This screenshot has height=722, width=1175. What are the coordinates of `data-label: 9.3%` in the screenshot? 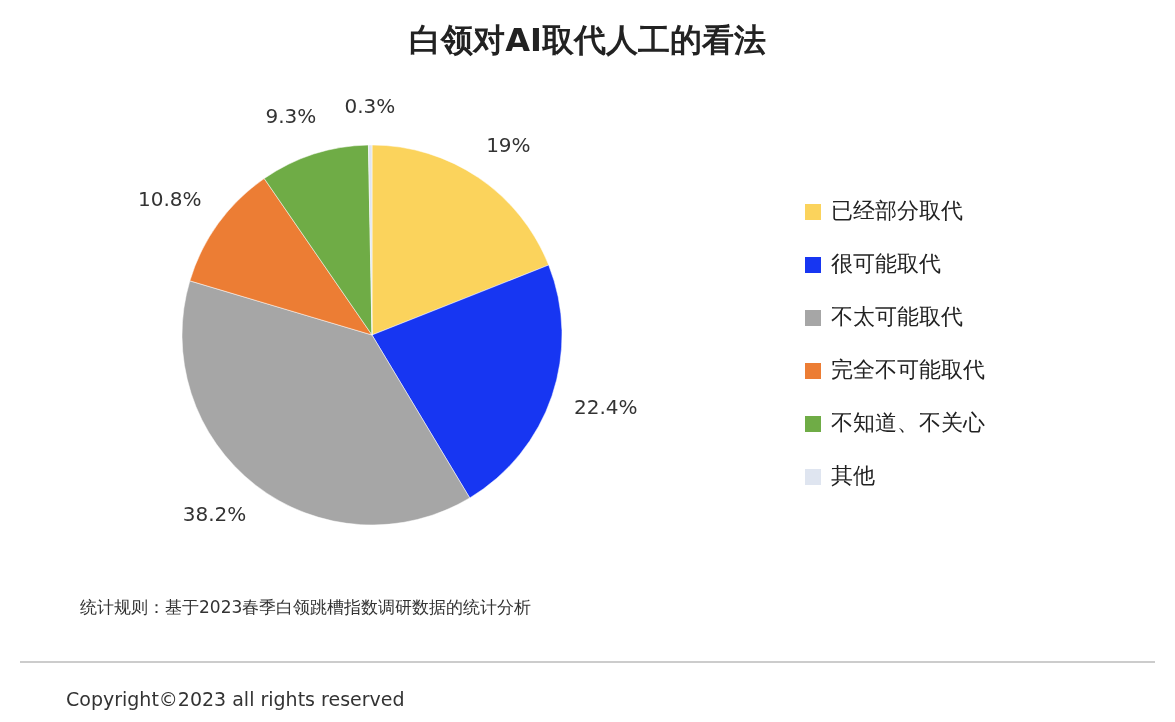 It's located at (291, 116).